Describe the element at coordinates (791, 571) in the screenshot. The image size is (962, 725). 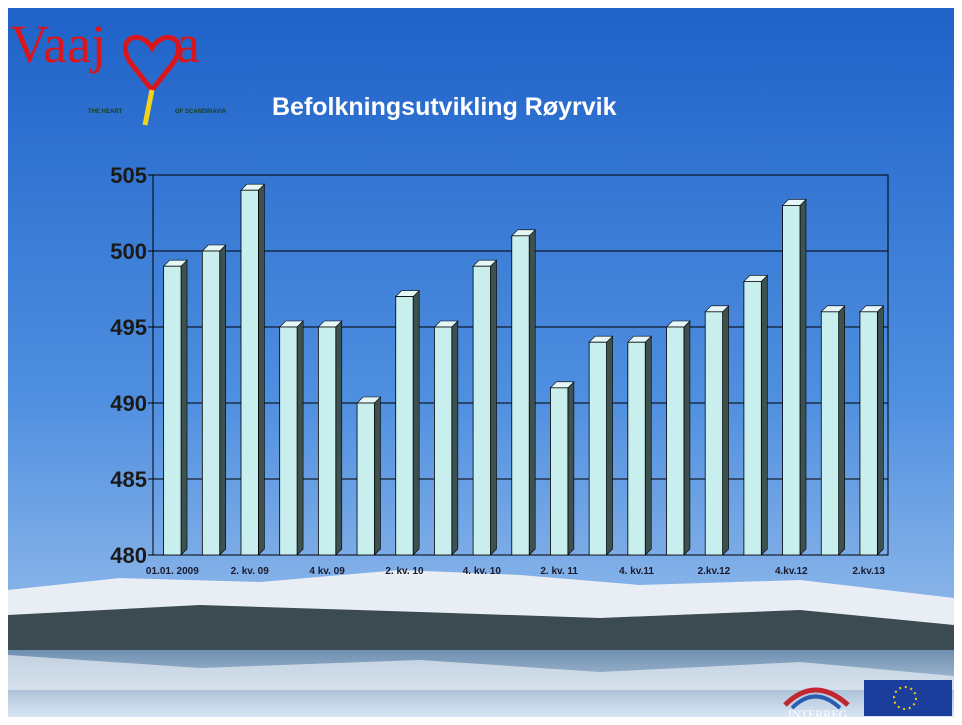
I see `x-tick-label: 4.kv.12` at that location.